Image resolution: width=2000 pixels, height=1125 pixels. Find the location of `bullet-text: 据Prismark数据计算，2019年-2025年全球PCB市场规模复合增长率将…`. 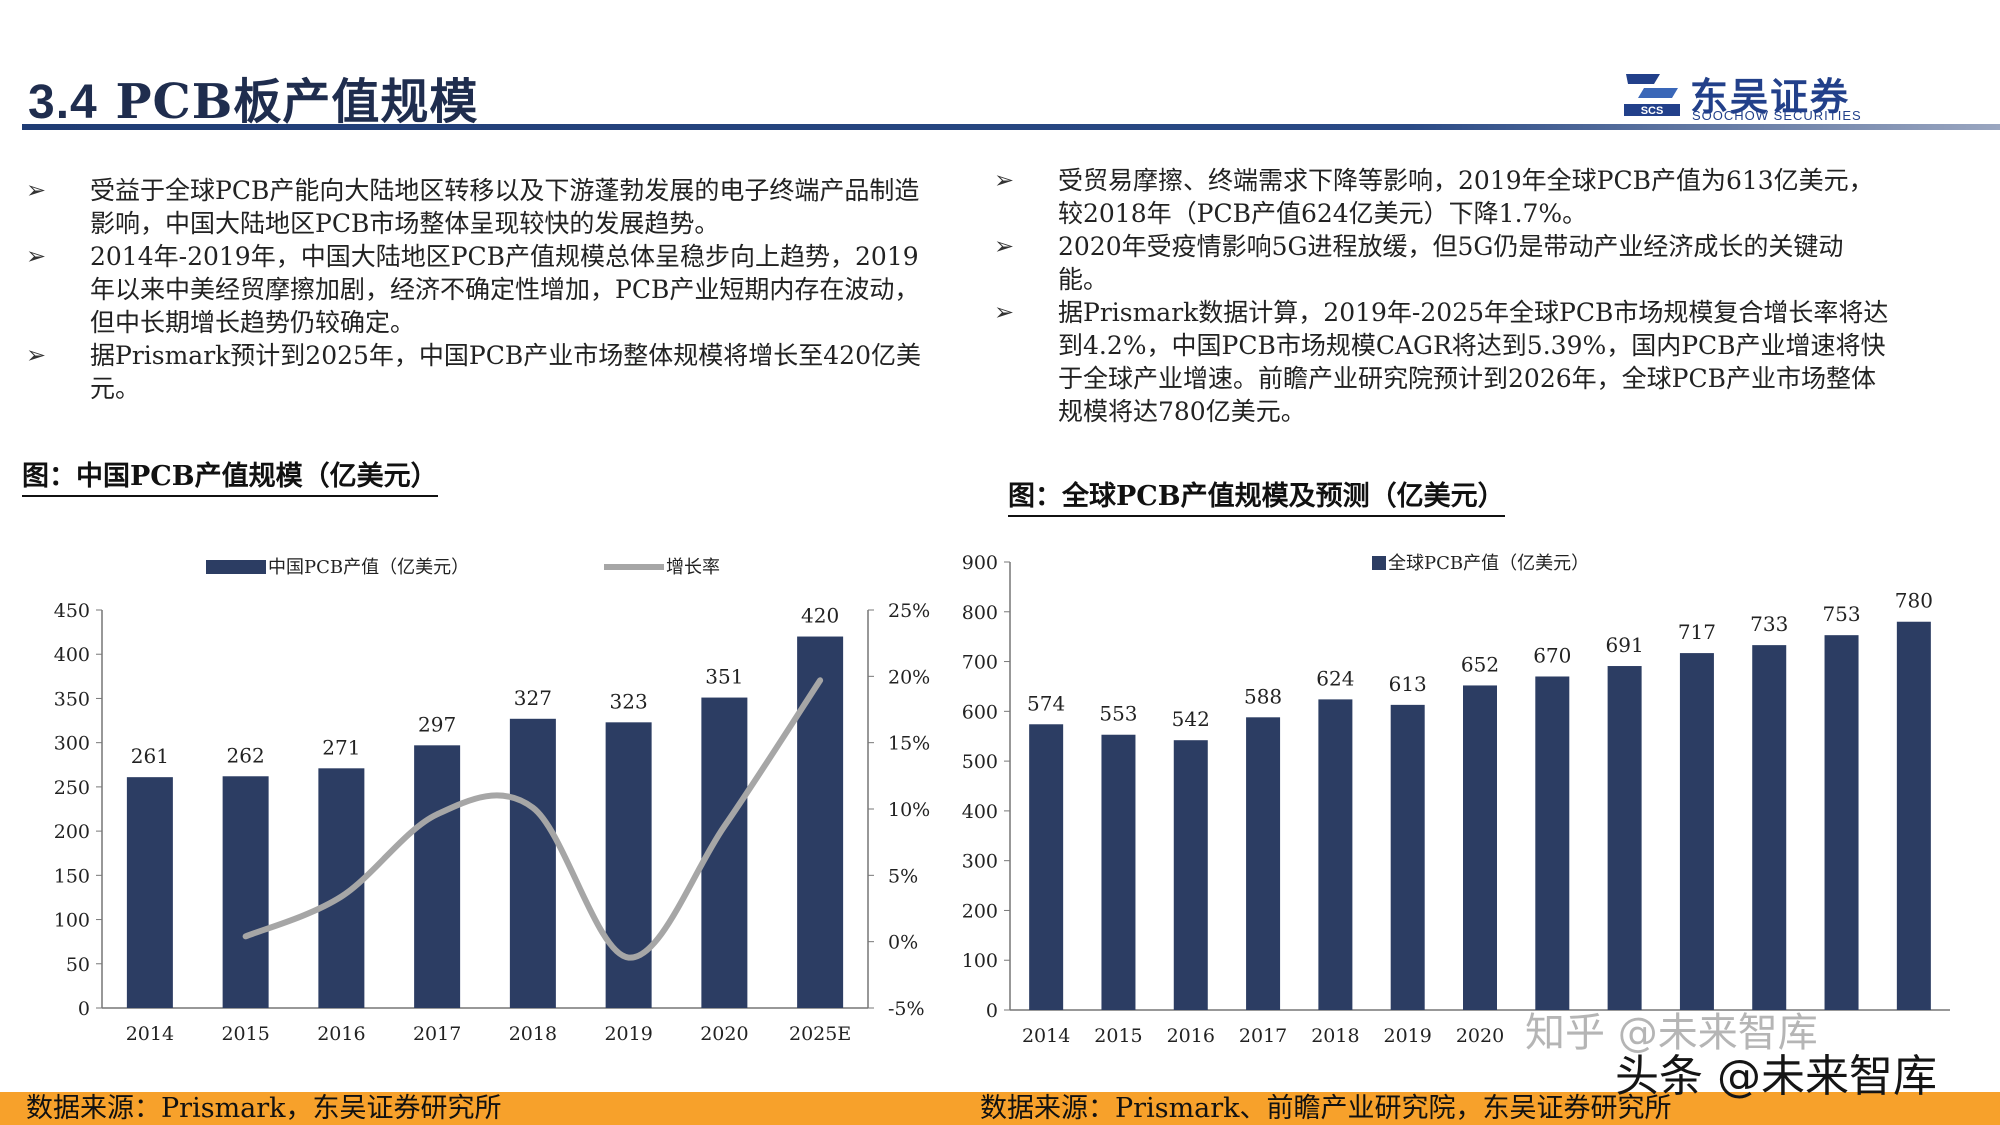

bullet-text: 据Prismark数据计算，2019年-2025年全球PCB市场规模复合增长率将… is located at coordinates (1473, 362).